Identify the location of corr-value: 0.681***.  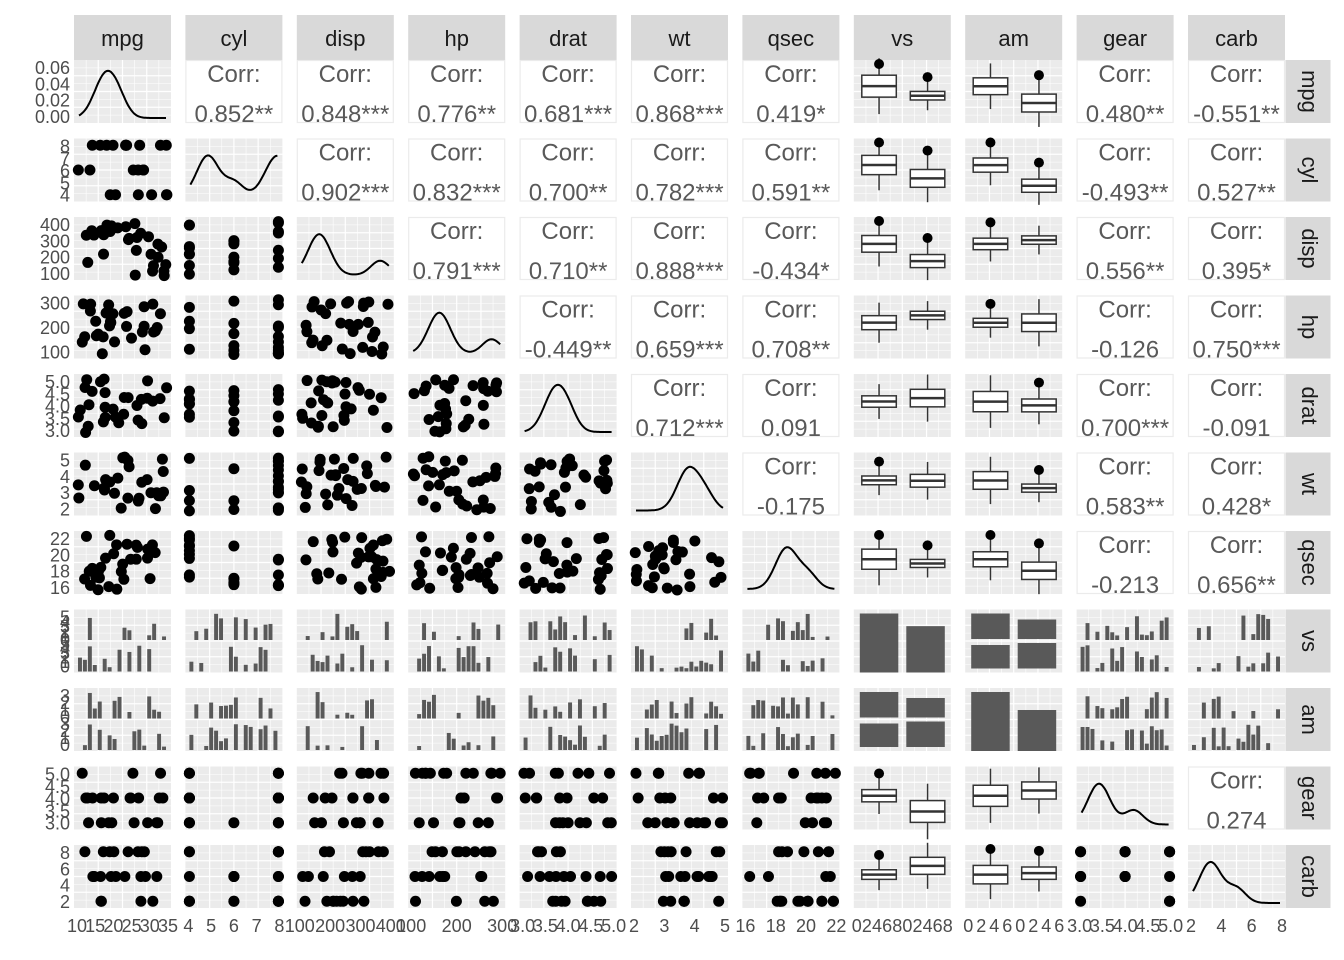
(568, 114).